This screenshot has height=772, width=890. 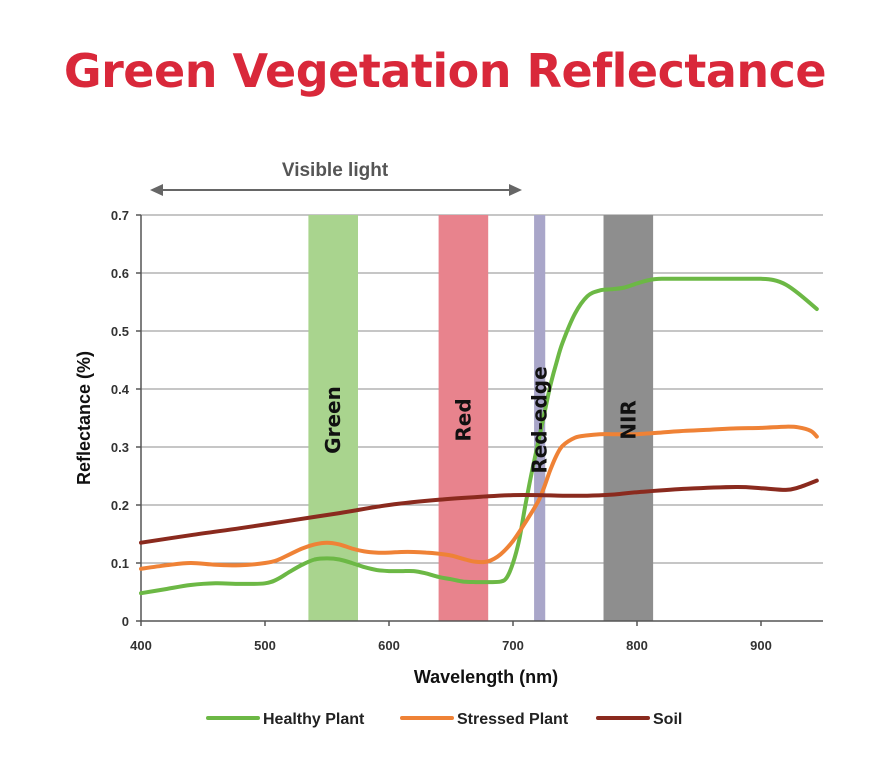 What do you see at coordinates (479, 511) in the screenshot?
I see `series-line-soil` at bounding box center [479, 511].